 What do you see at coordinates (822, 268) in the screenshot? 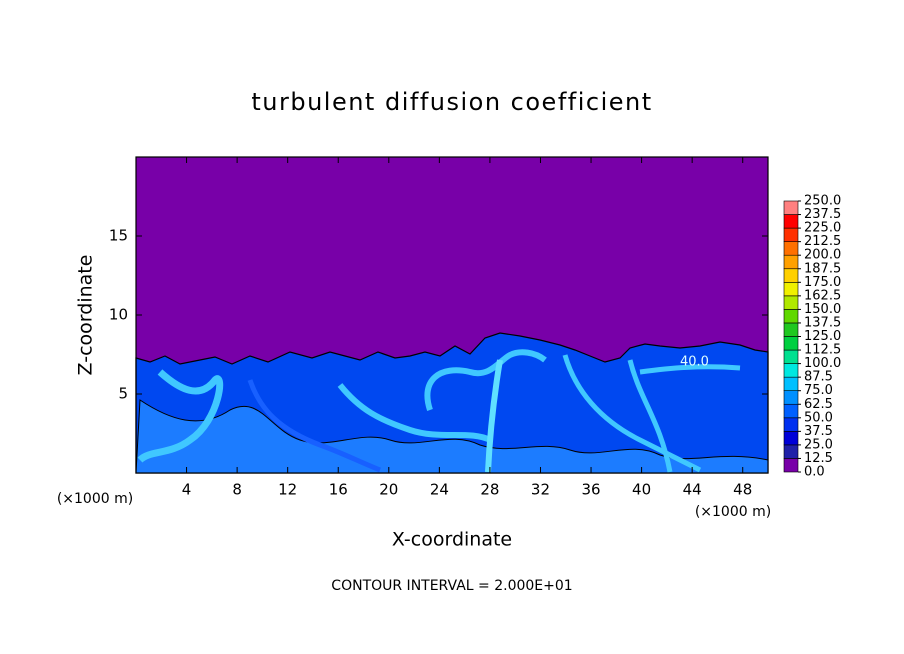
I see `colorbar-tick-label: 187.5` at bounding box center [822, 268].